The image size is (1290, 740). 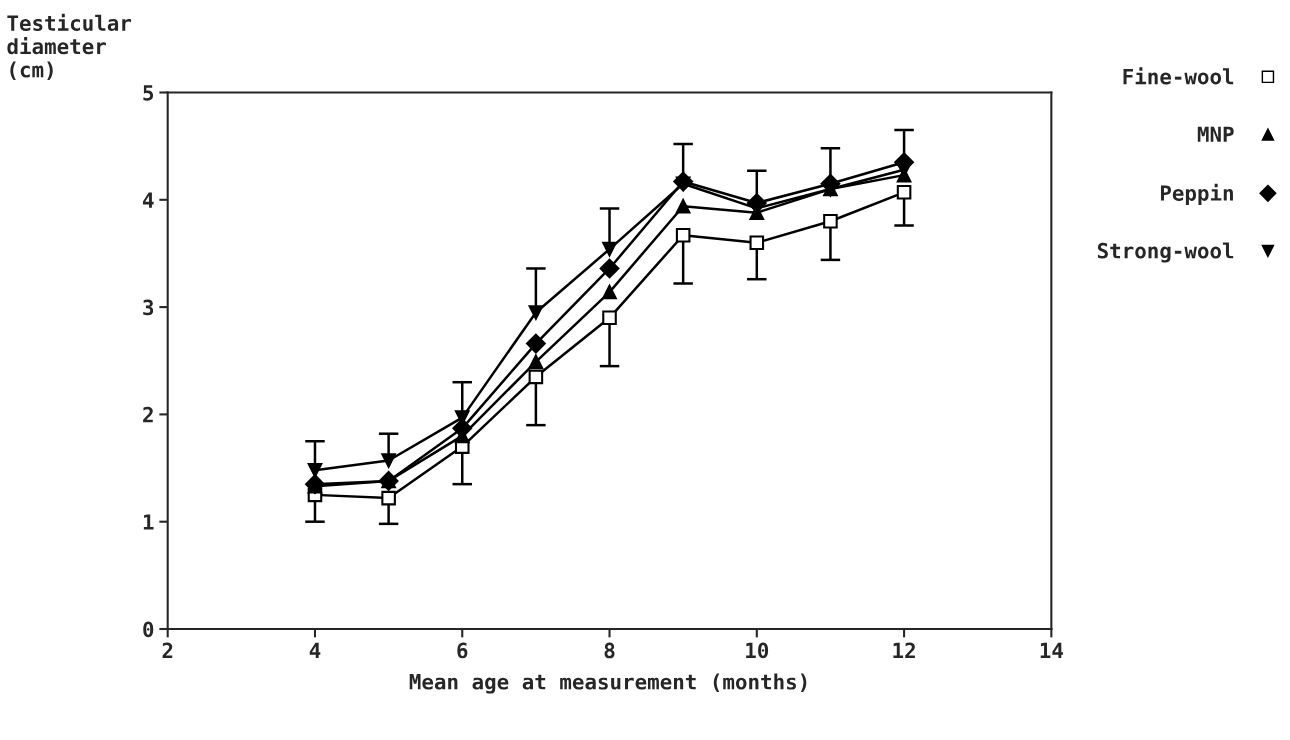 What do you see at coordinates (904, 650) in the screenshot?
I see `x-tick-label: 12` at bounding box center [904, 650].